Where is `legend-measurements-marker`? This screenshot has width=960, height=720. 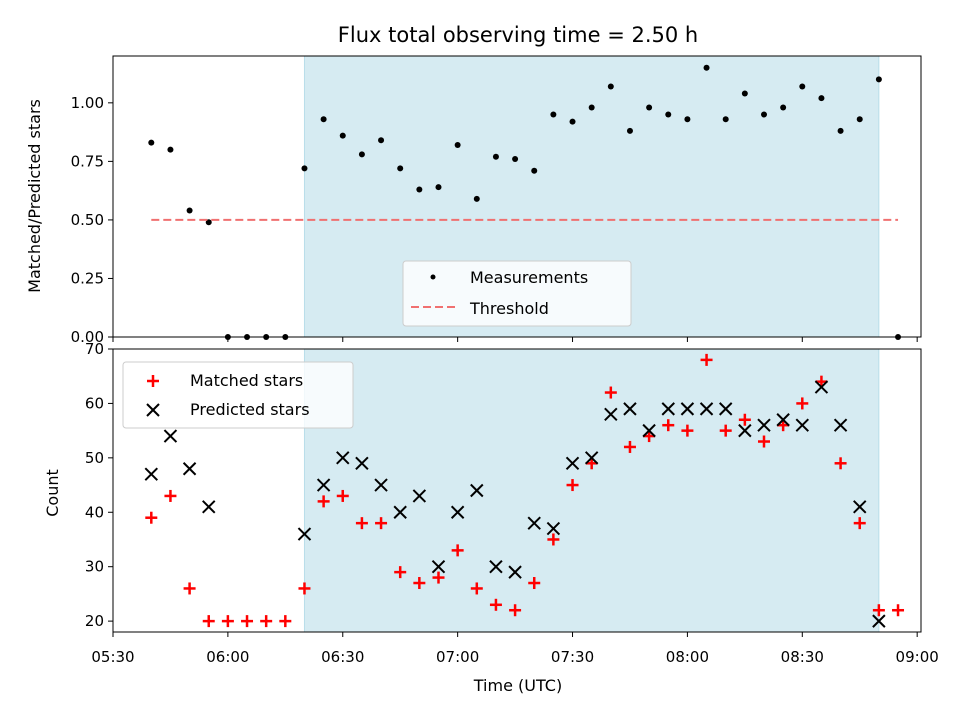 legend-measurements-marker is located at coordinates (433, 277).